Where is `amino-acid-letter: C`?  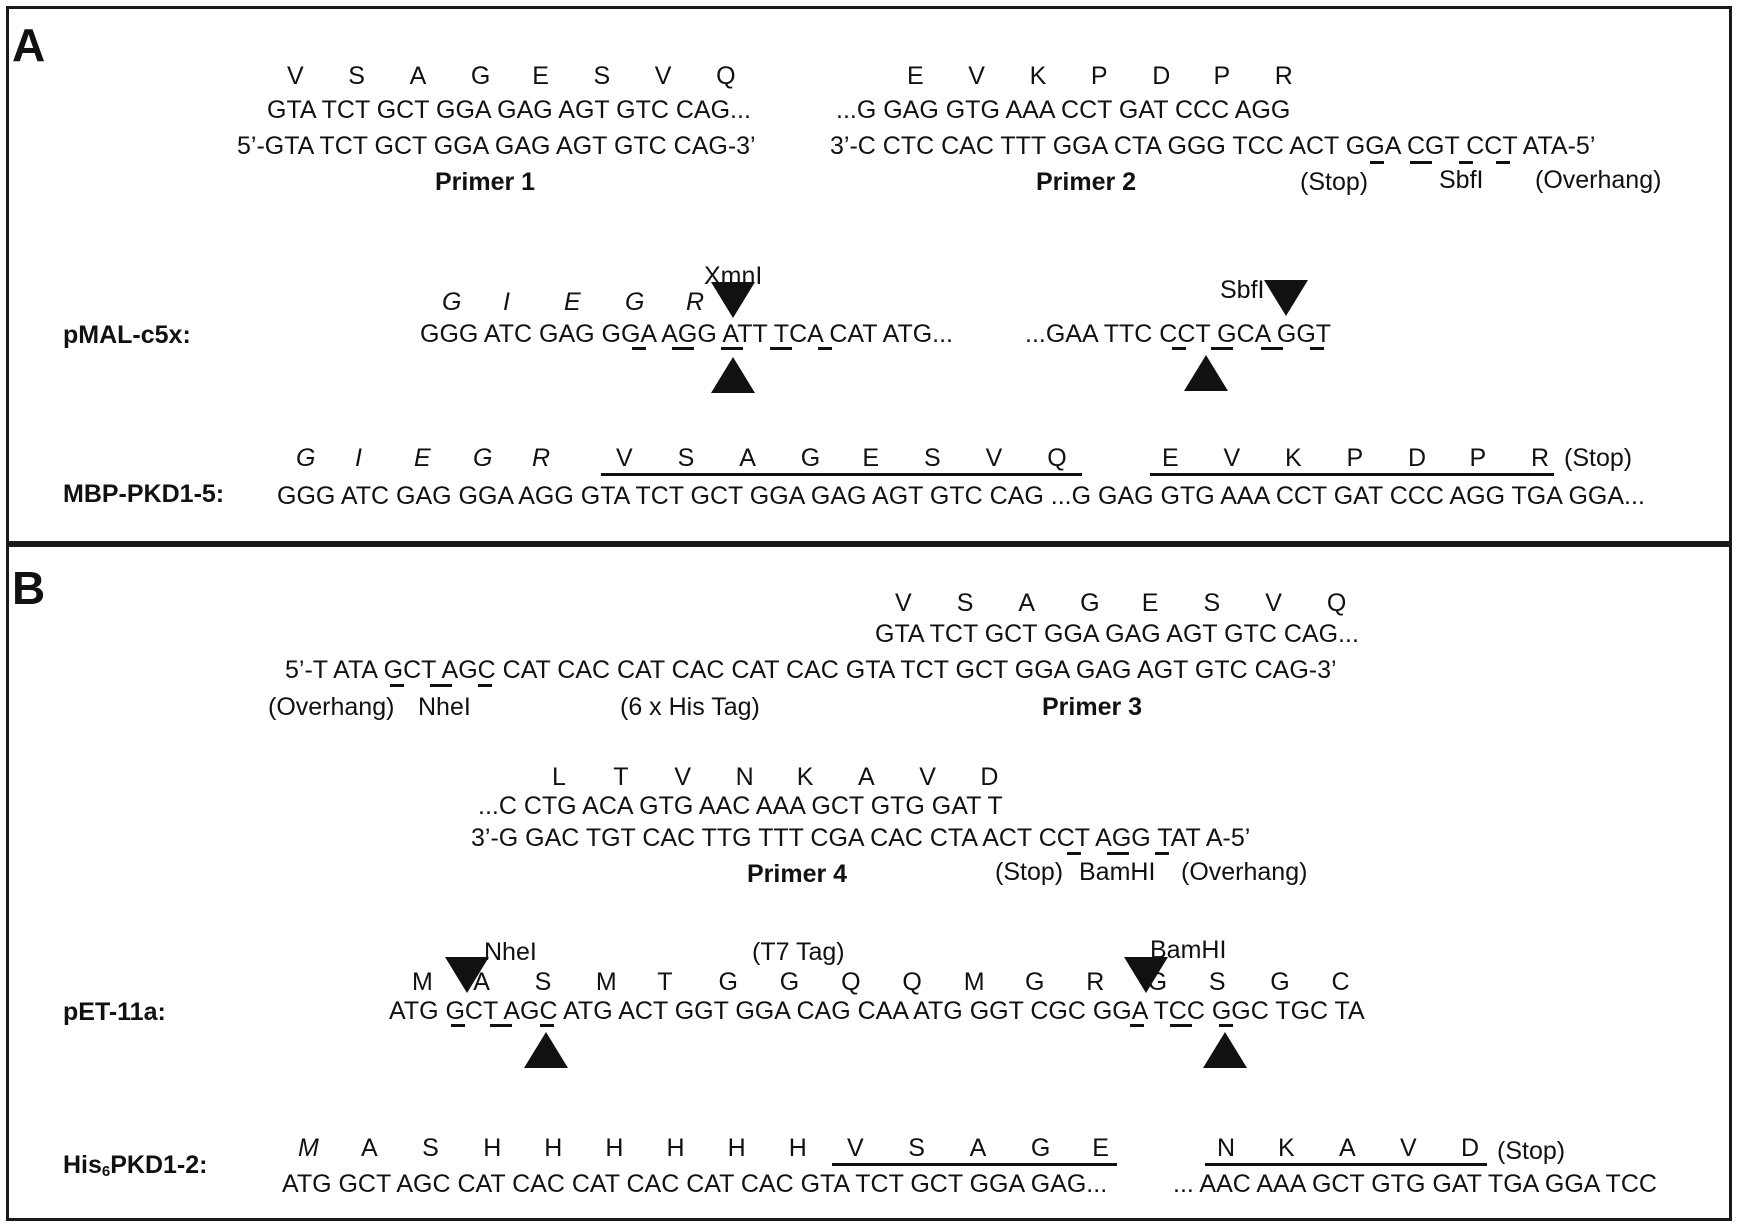
amino-acid-letter: C is located at coordinates (1340, 982).